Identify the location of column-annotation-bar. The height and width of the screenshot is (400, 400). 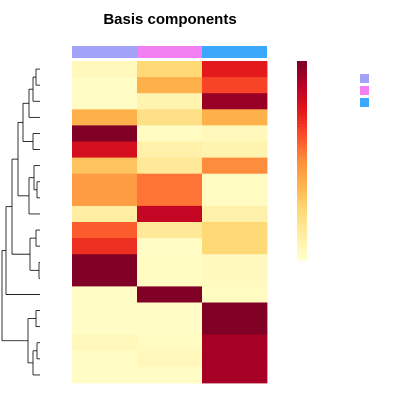
(169, 52).